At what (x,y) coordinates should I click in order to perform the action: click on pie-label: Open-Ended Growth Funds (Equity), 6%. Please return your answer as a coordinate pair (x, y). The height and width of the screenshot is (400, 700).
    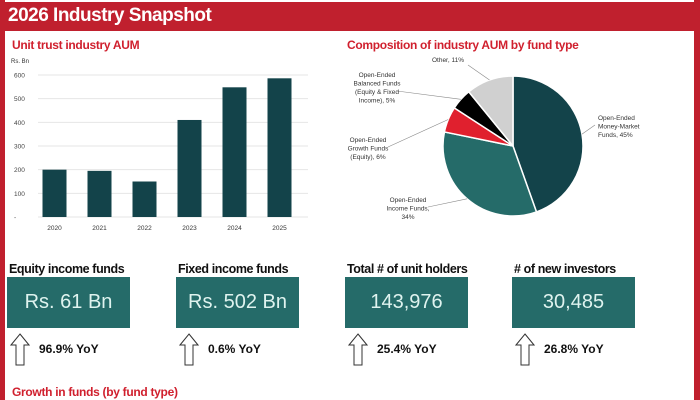
    Looking at the image, I should click on (369, 149).